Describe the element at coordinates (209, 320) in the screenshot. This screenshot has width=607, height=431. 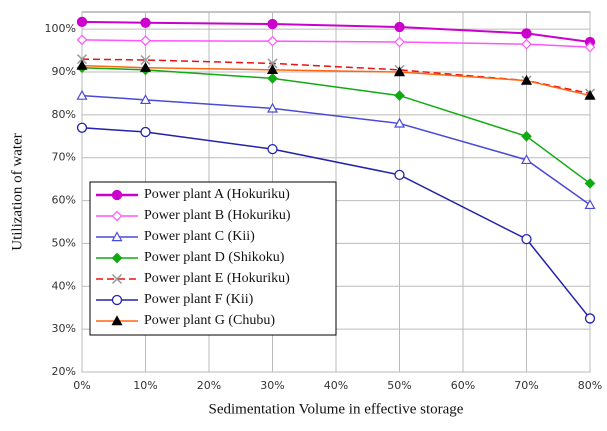
I see `legend-label: Power plant G (Chubu)` at that location.